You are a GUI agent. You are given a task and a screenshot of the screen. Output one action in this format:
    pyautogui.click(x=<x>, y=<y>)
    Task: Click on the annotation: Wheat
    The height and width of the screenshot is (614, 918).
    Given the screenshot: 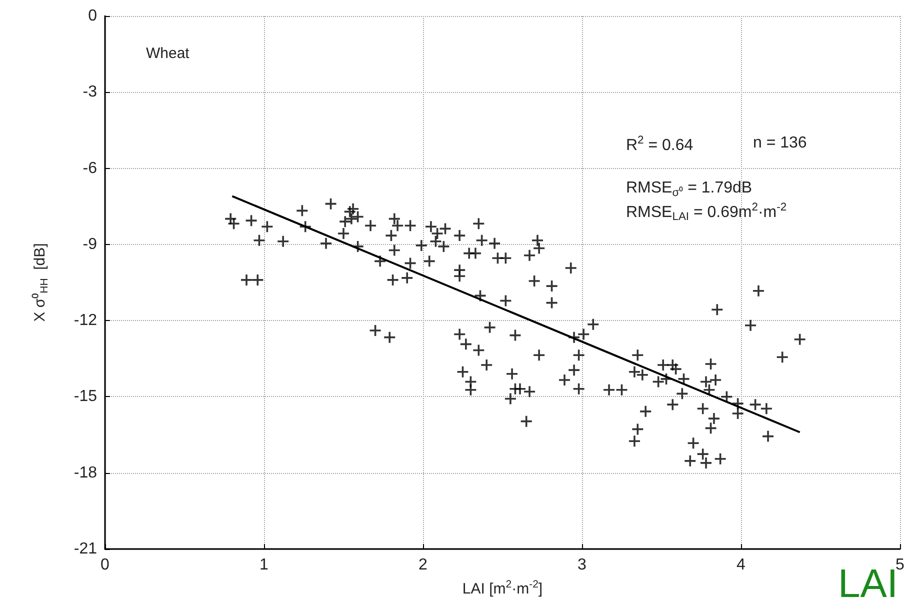 What is the action you would take?
    pyautogui.click(x=168, y=53)
    